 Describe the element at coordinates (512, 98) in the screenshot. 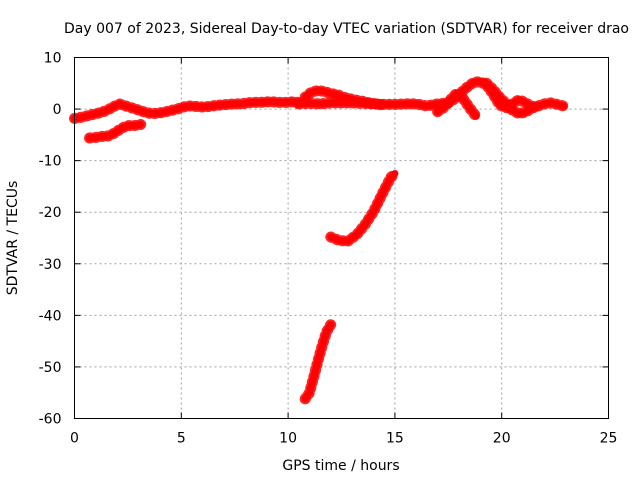

I see `series-points-track-20h-arc` at that location.